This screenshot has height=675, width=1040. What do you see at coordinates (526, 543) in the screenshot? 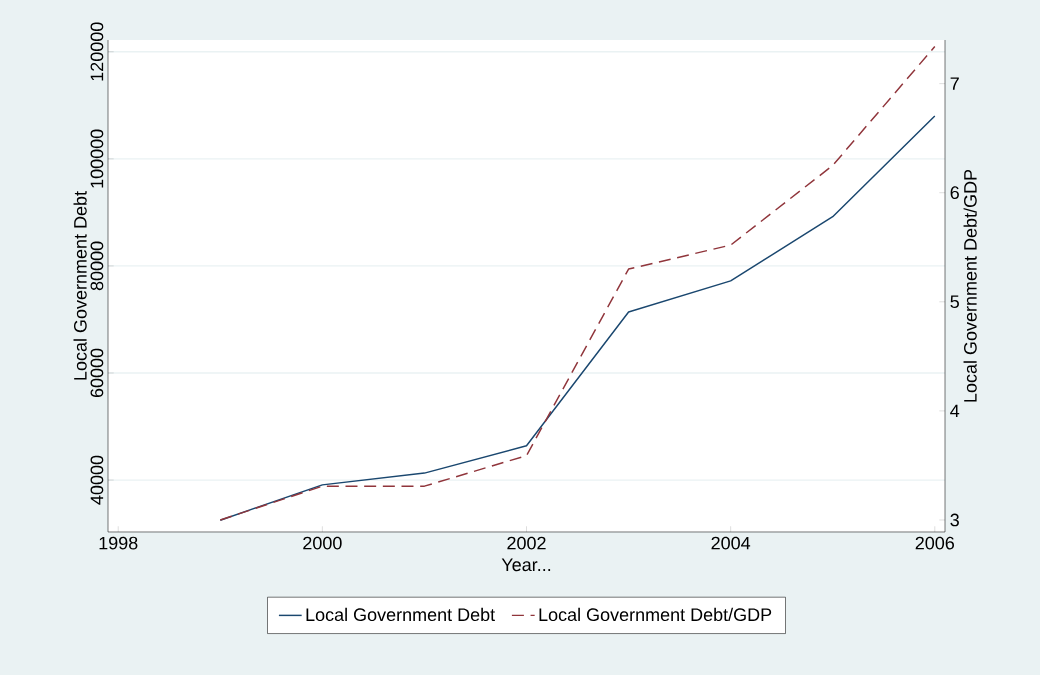
I see `x-tick-label: 2002` at bounding box center [526, 543].